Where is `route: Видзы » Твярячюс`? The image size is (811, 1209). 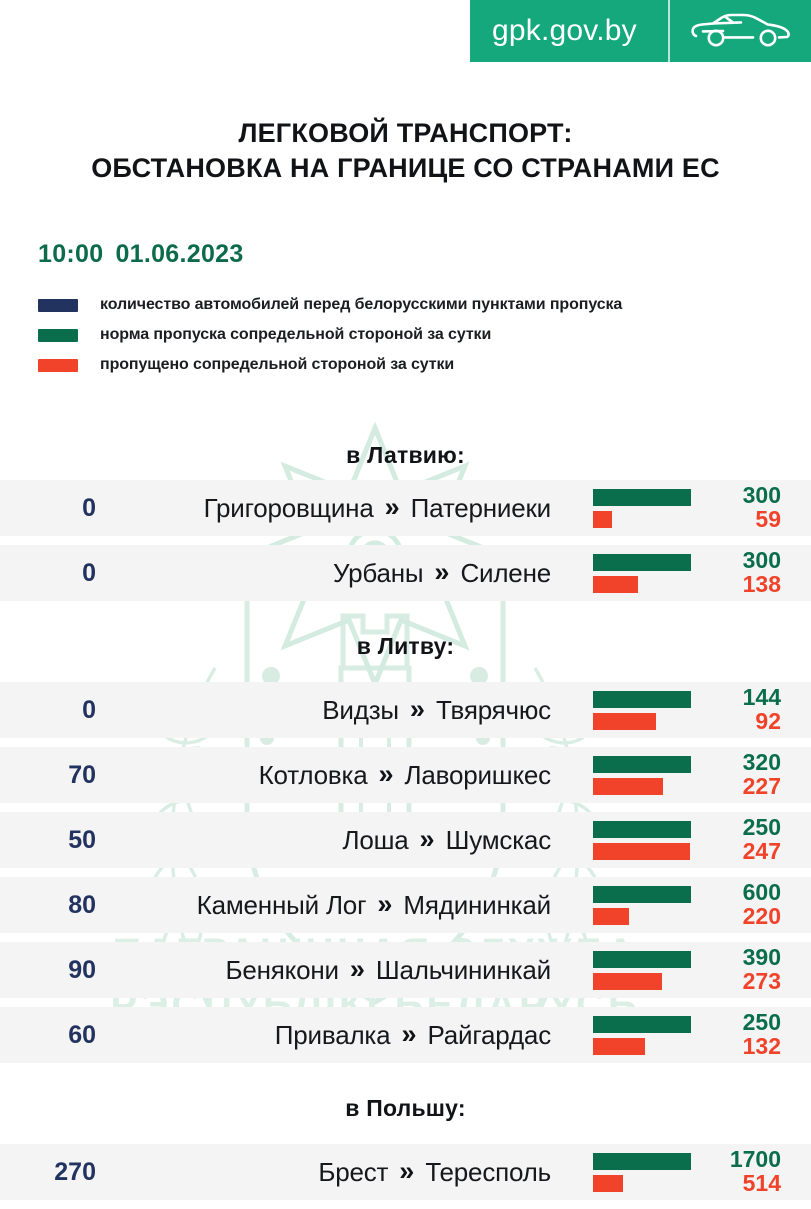
route: Видзы » Твярячюс is located at coordinates (344, 710).